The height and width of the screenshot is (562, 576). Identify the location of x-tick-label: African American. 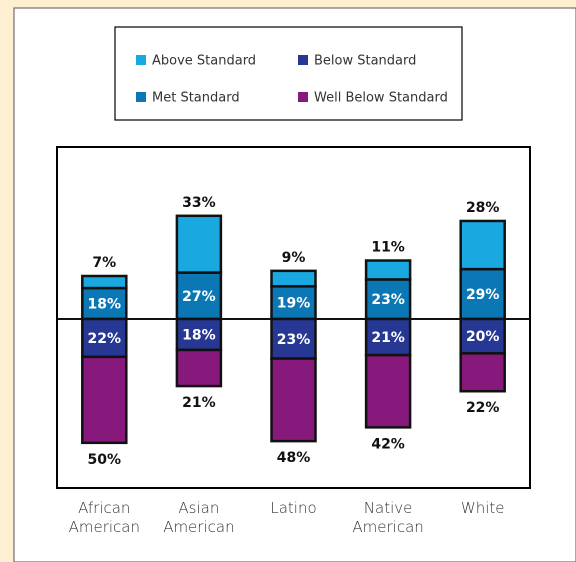
(104, 517).